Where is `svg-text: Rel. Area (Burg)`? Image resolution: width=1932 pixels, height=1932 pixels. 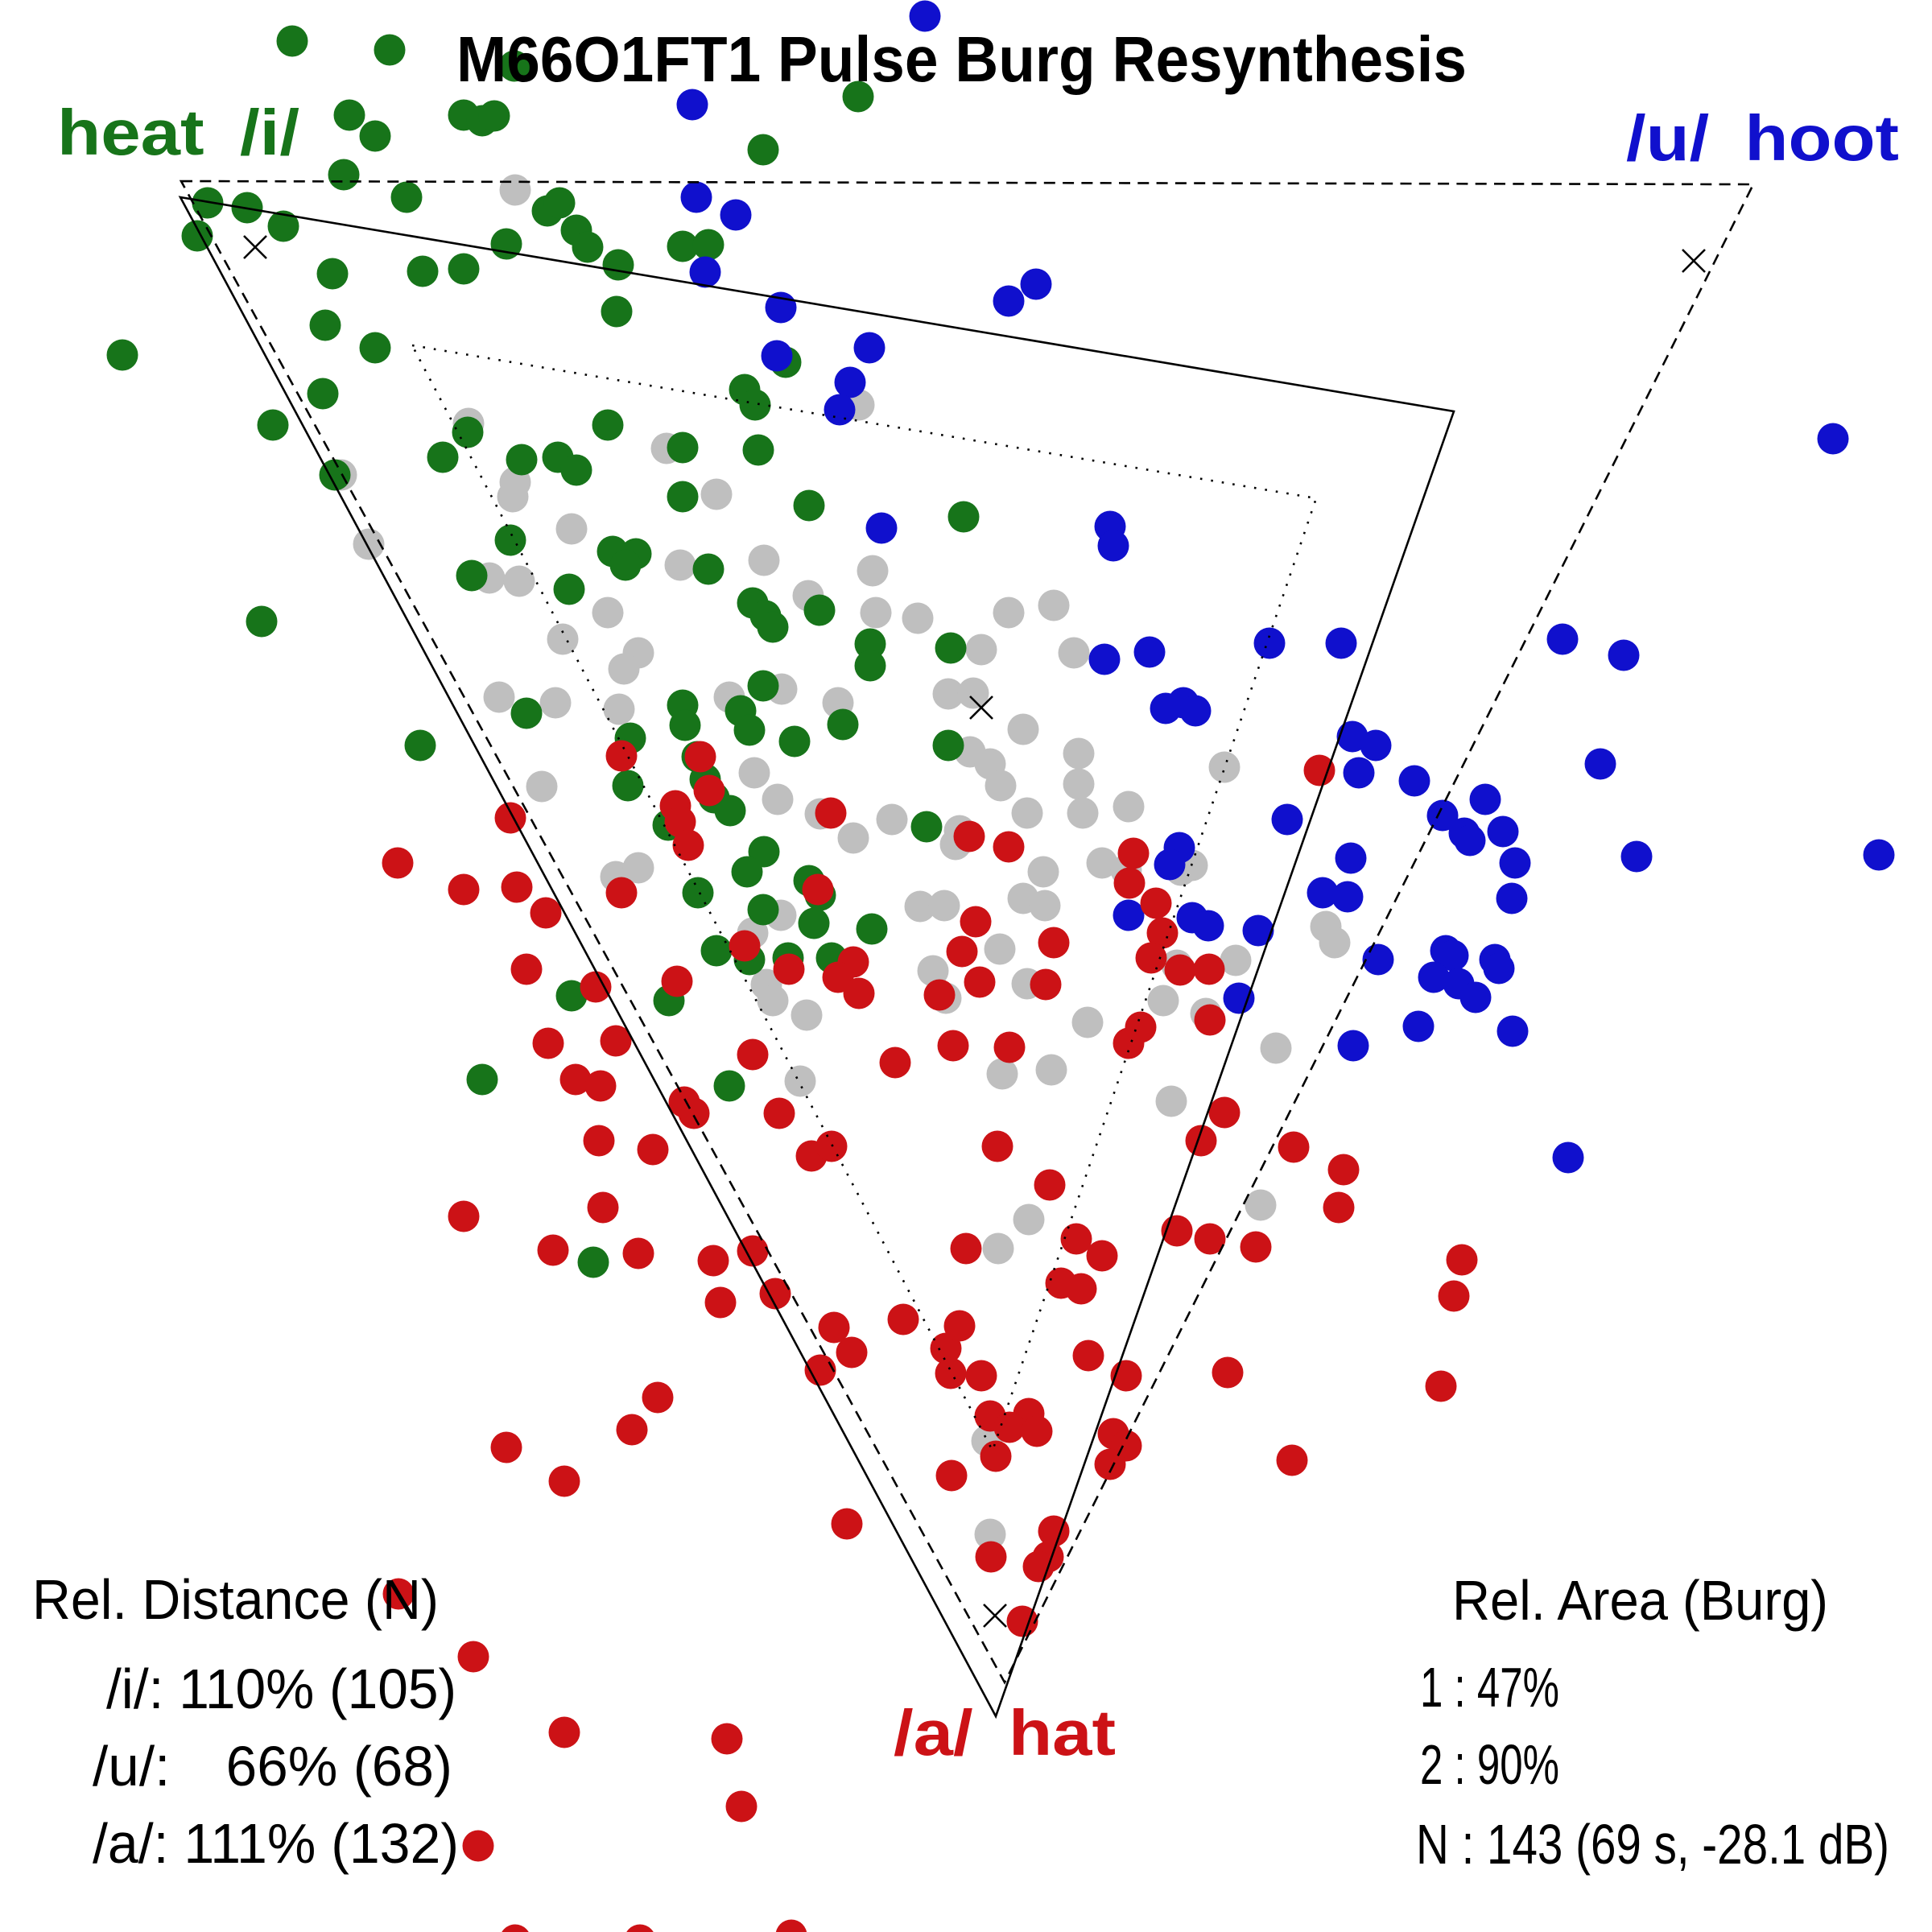 svg-text: Rel. Area (Burg) is located at coordinates (1640, 1600).